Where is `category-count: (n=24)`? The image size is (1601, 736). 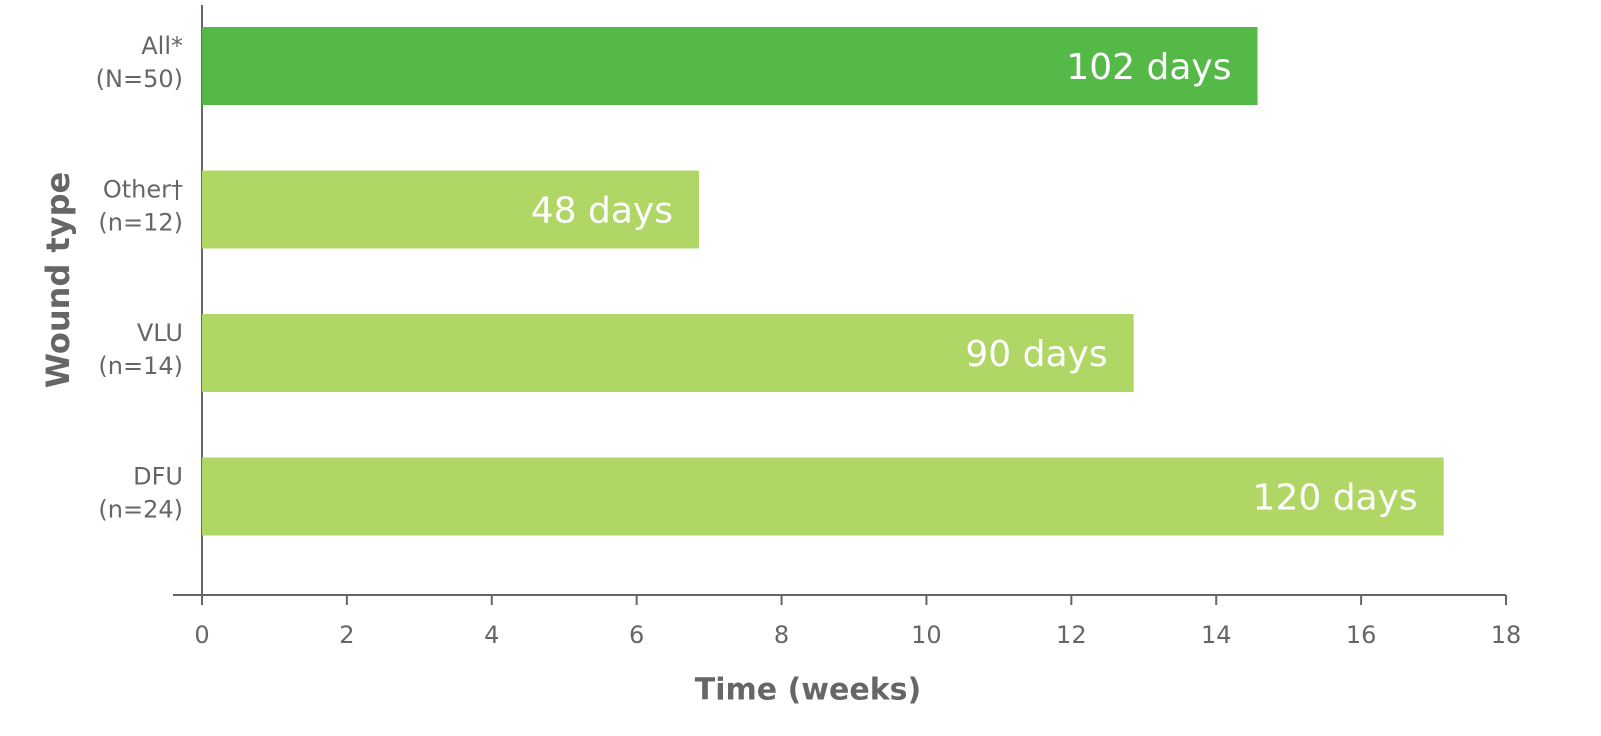
category-count: (n=24) is located at coordinates (140, 510).